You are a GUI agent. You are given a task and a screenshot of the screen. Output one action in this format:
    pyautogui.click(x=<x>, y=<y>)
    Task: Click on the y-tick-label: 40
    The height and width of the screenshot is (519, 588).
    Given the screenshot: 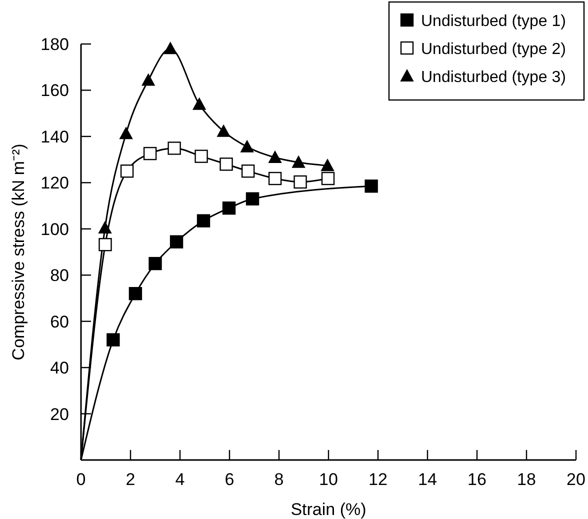 What is the action you would take?
    pyautogui.click(x=59, y=368)
    